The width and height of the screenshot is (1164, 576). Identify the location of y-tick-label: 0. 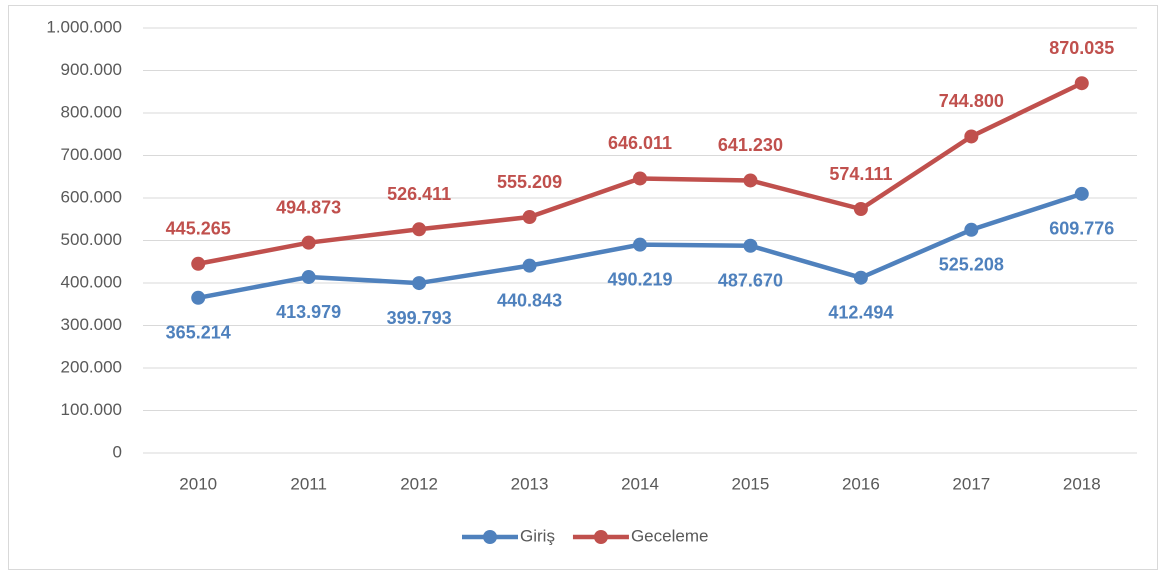
(117, 451).